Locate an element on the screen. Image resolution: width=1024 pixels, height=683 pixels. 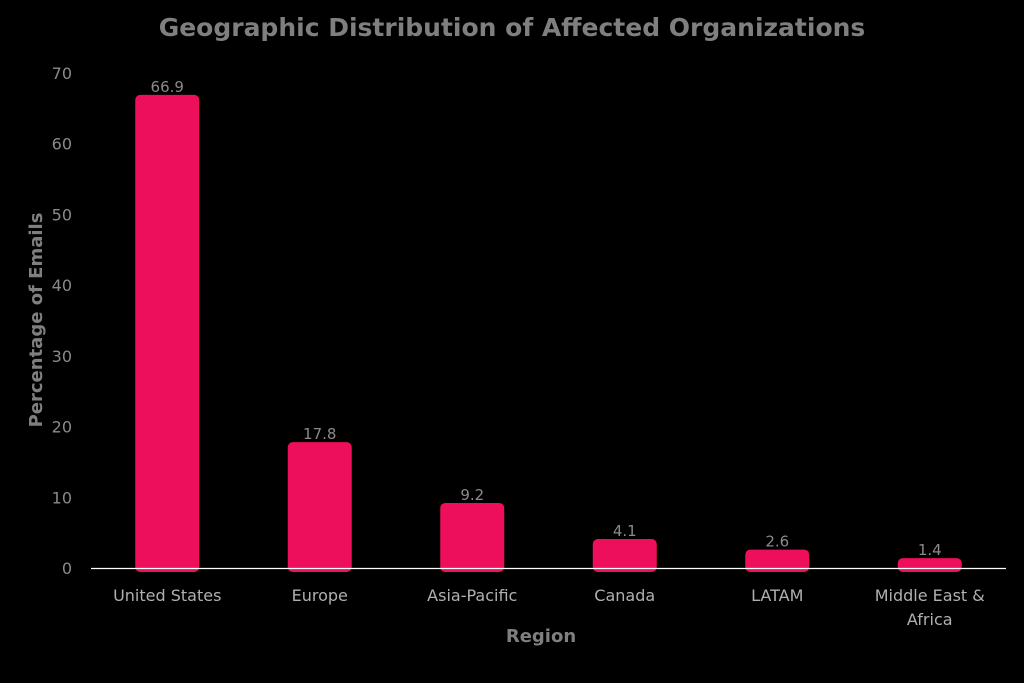
bar-value-label: 66.9 is located at coordinates (167, 87).